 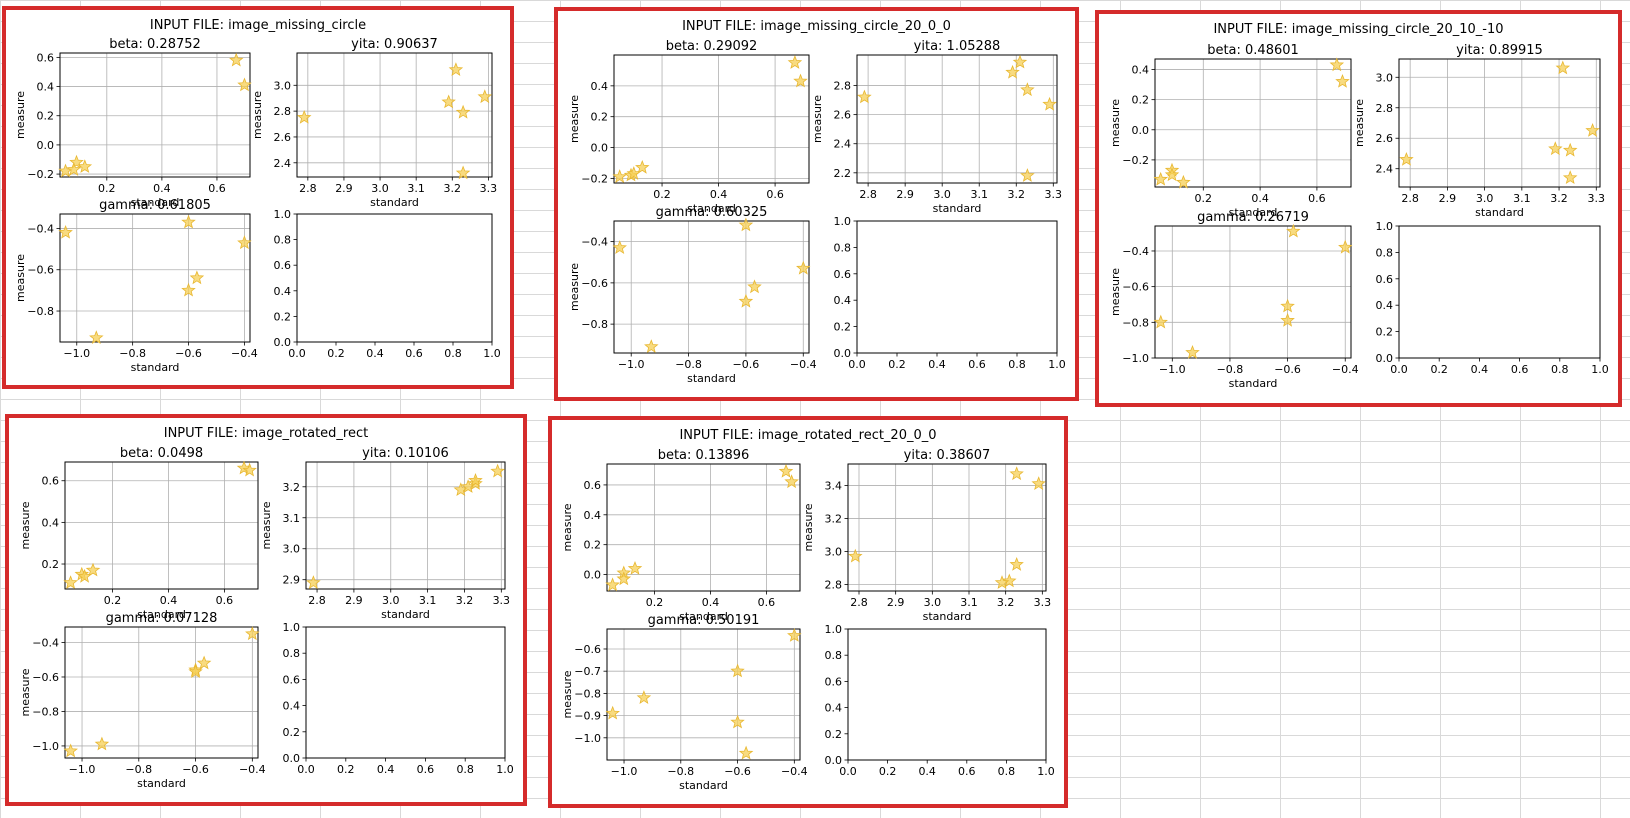 What do you see at coordinates (1007, 771) in the screenshot?
I see `x-tick-label: 0.8` at bounding box center [1007, 771].